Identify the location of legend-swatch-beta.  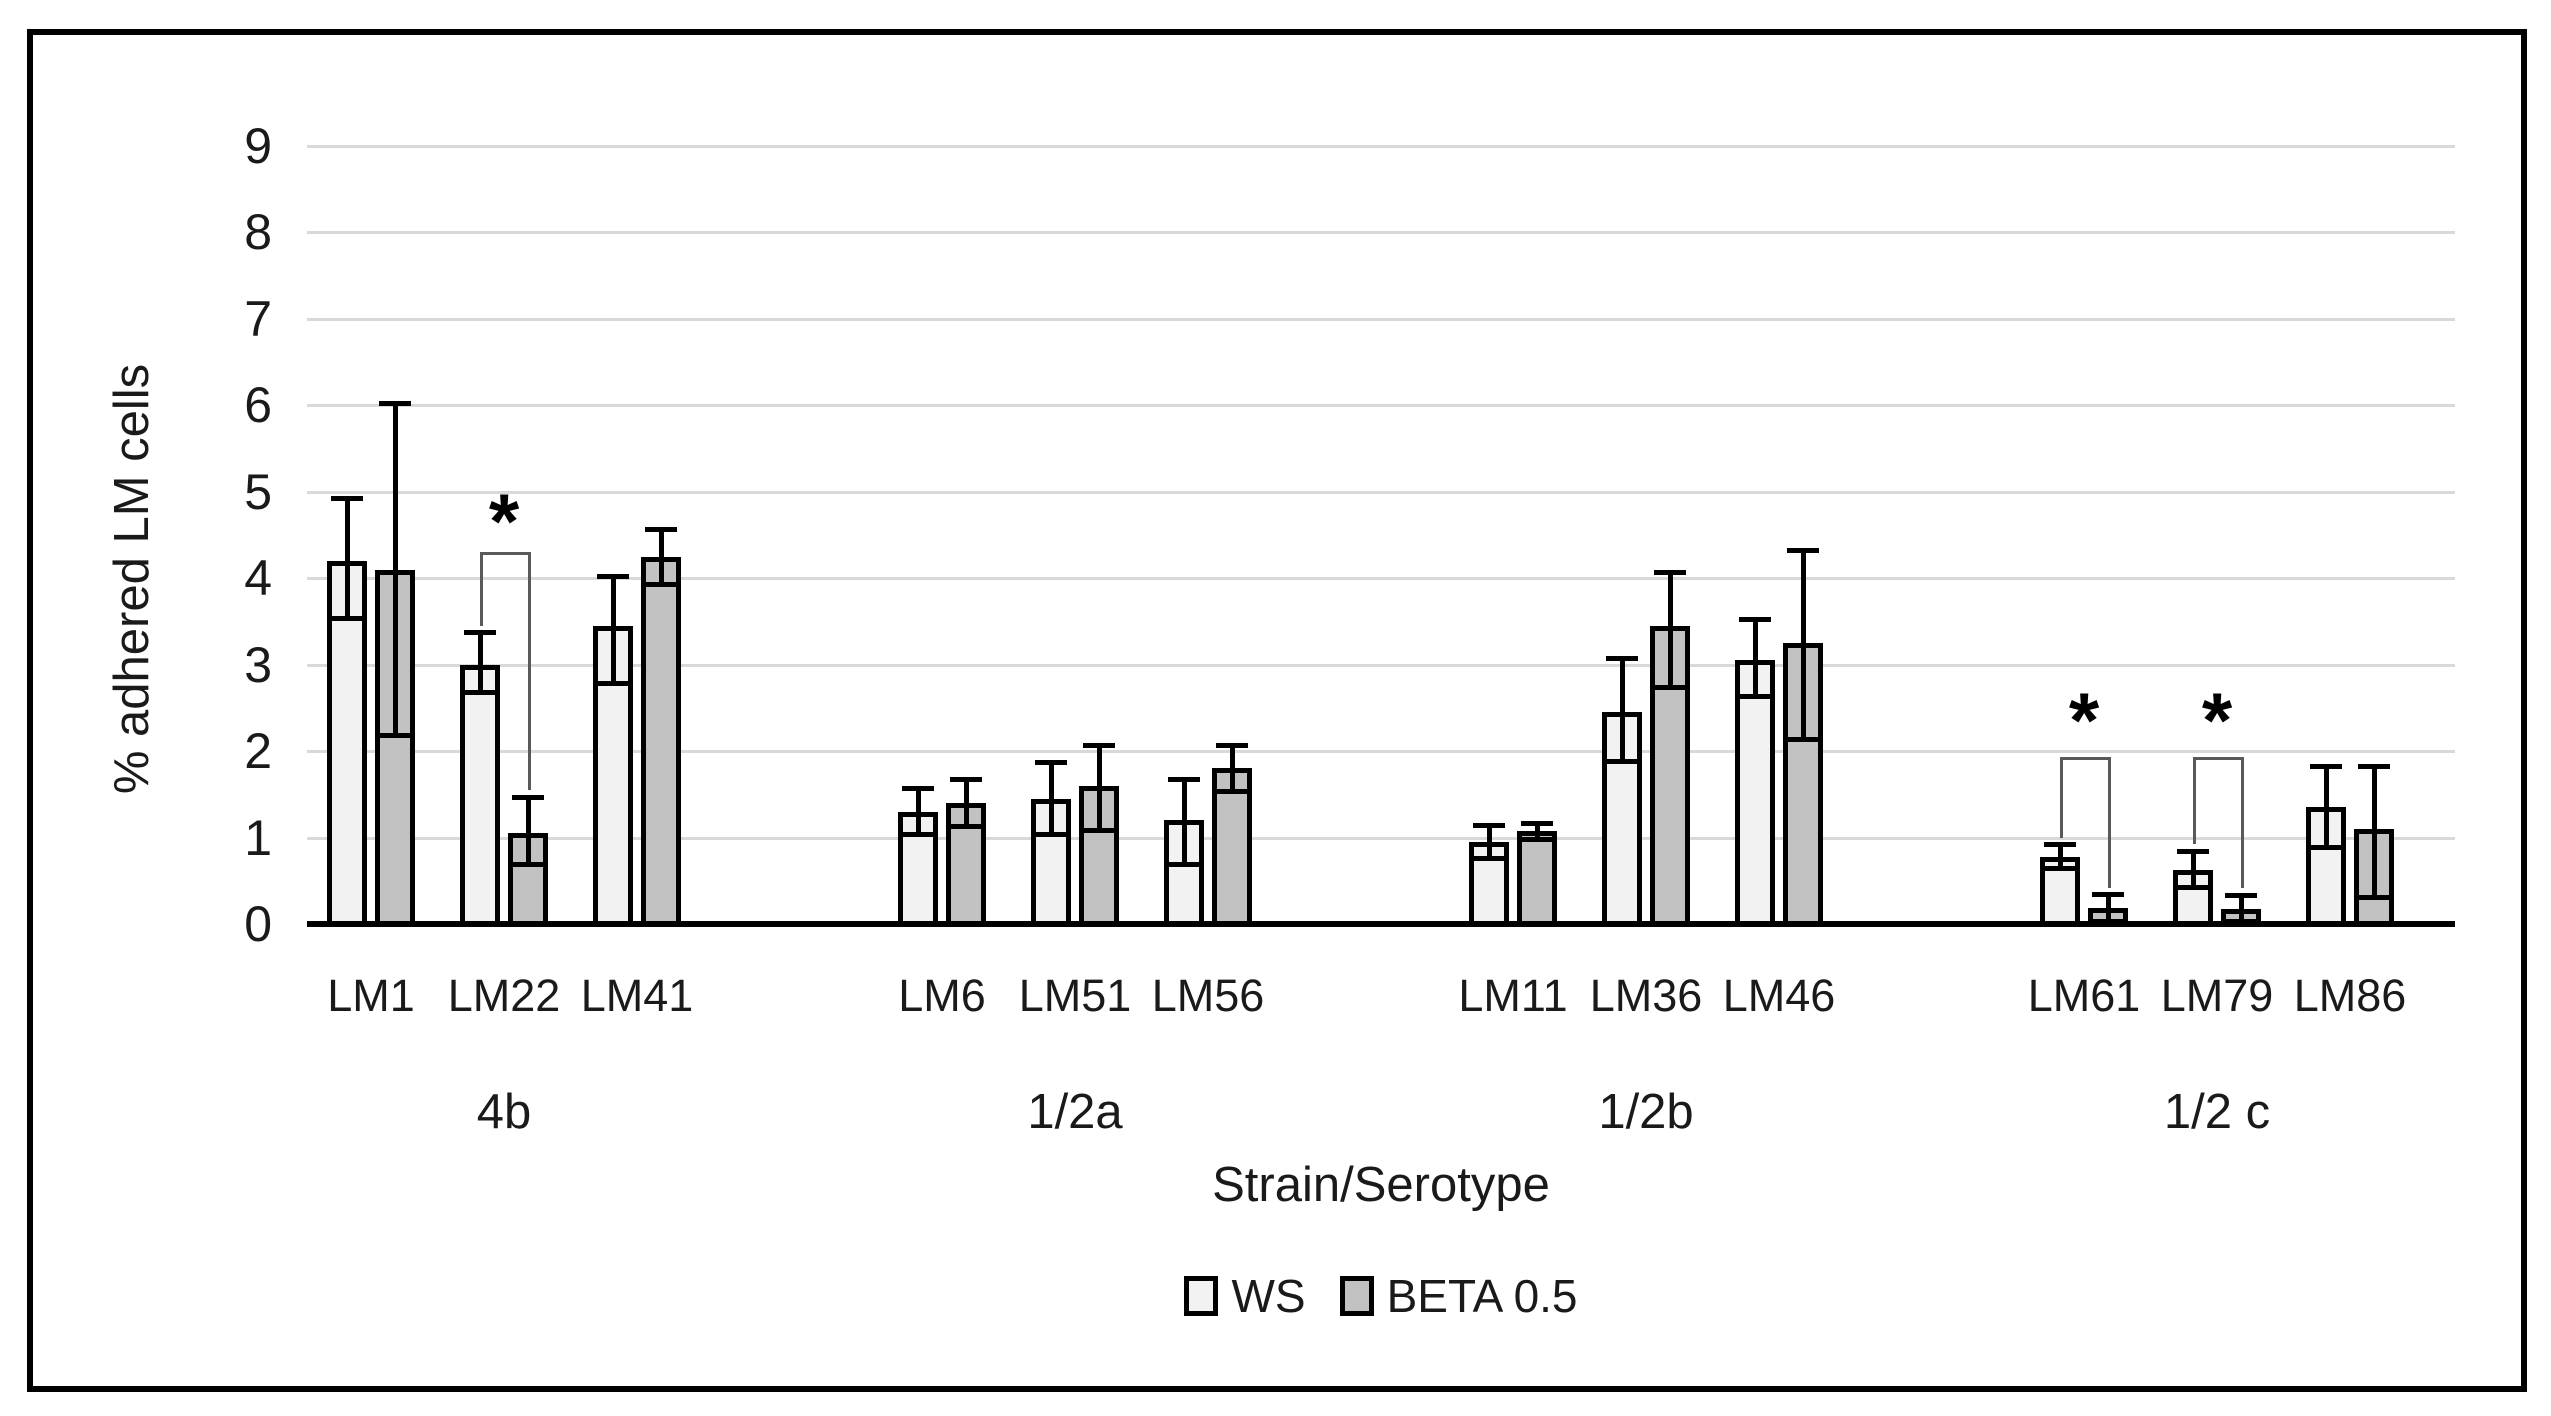
(1356, 1296).